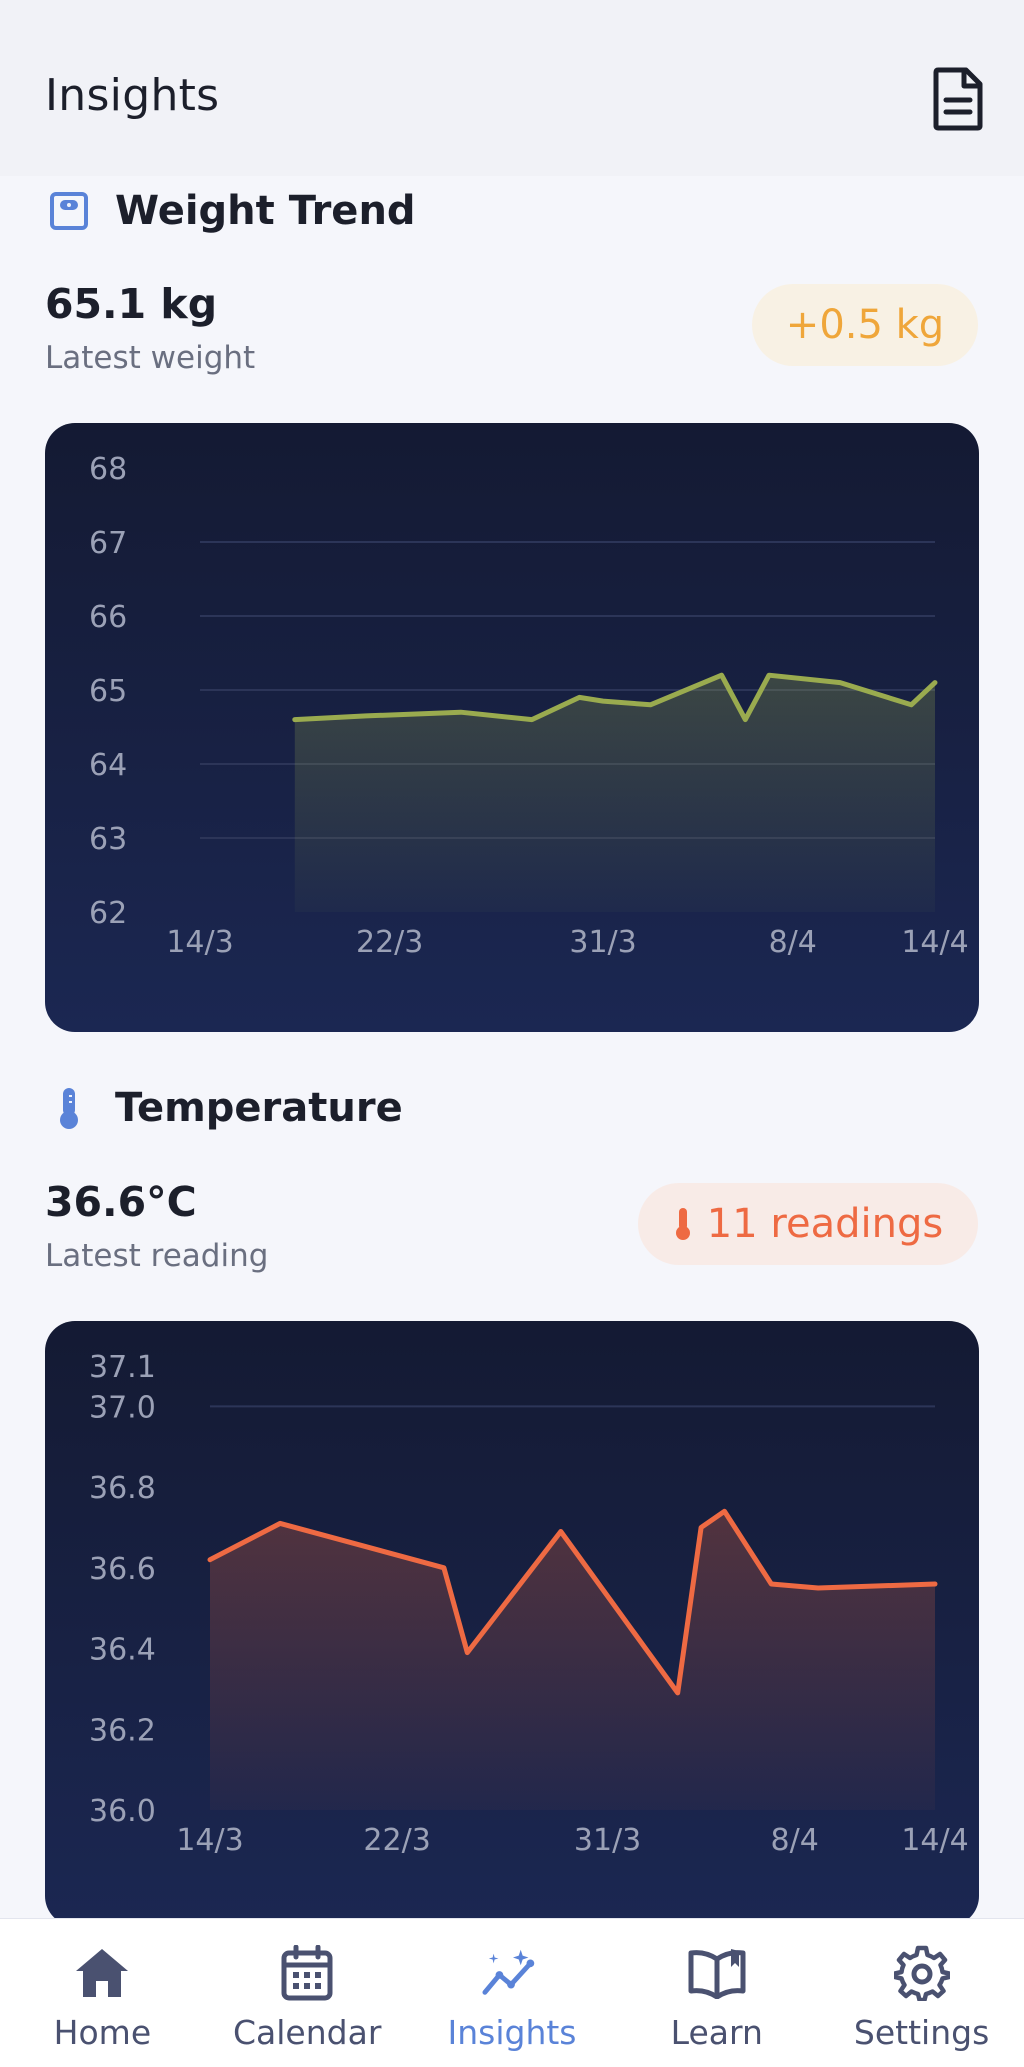  I want to click on nav-insights: Insights, so click(512, 1993).